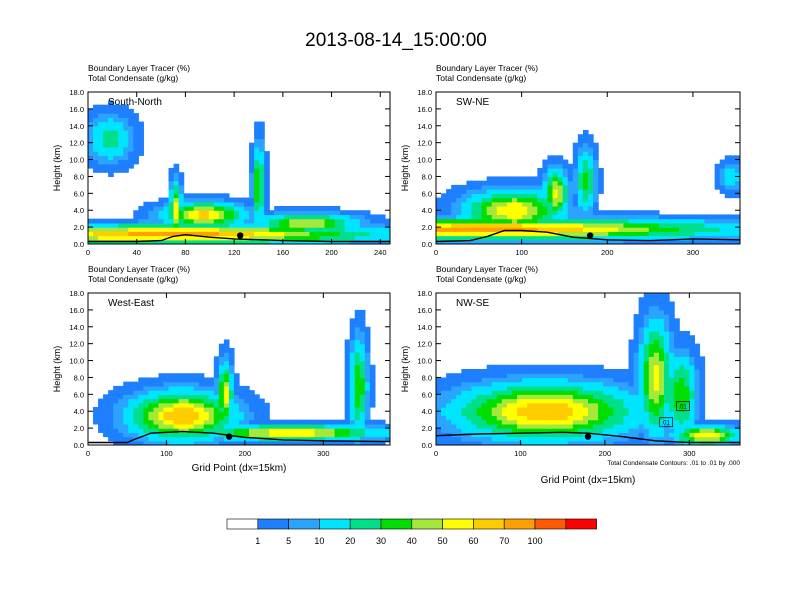  I want to click on panel-subtitle-2: Total Condensate (g/kg), so click(133, 279).